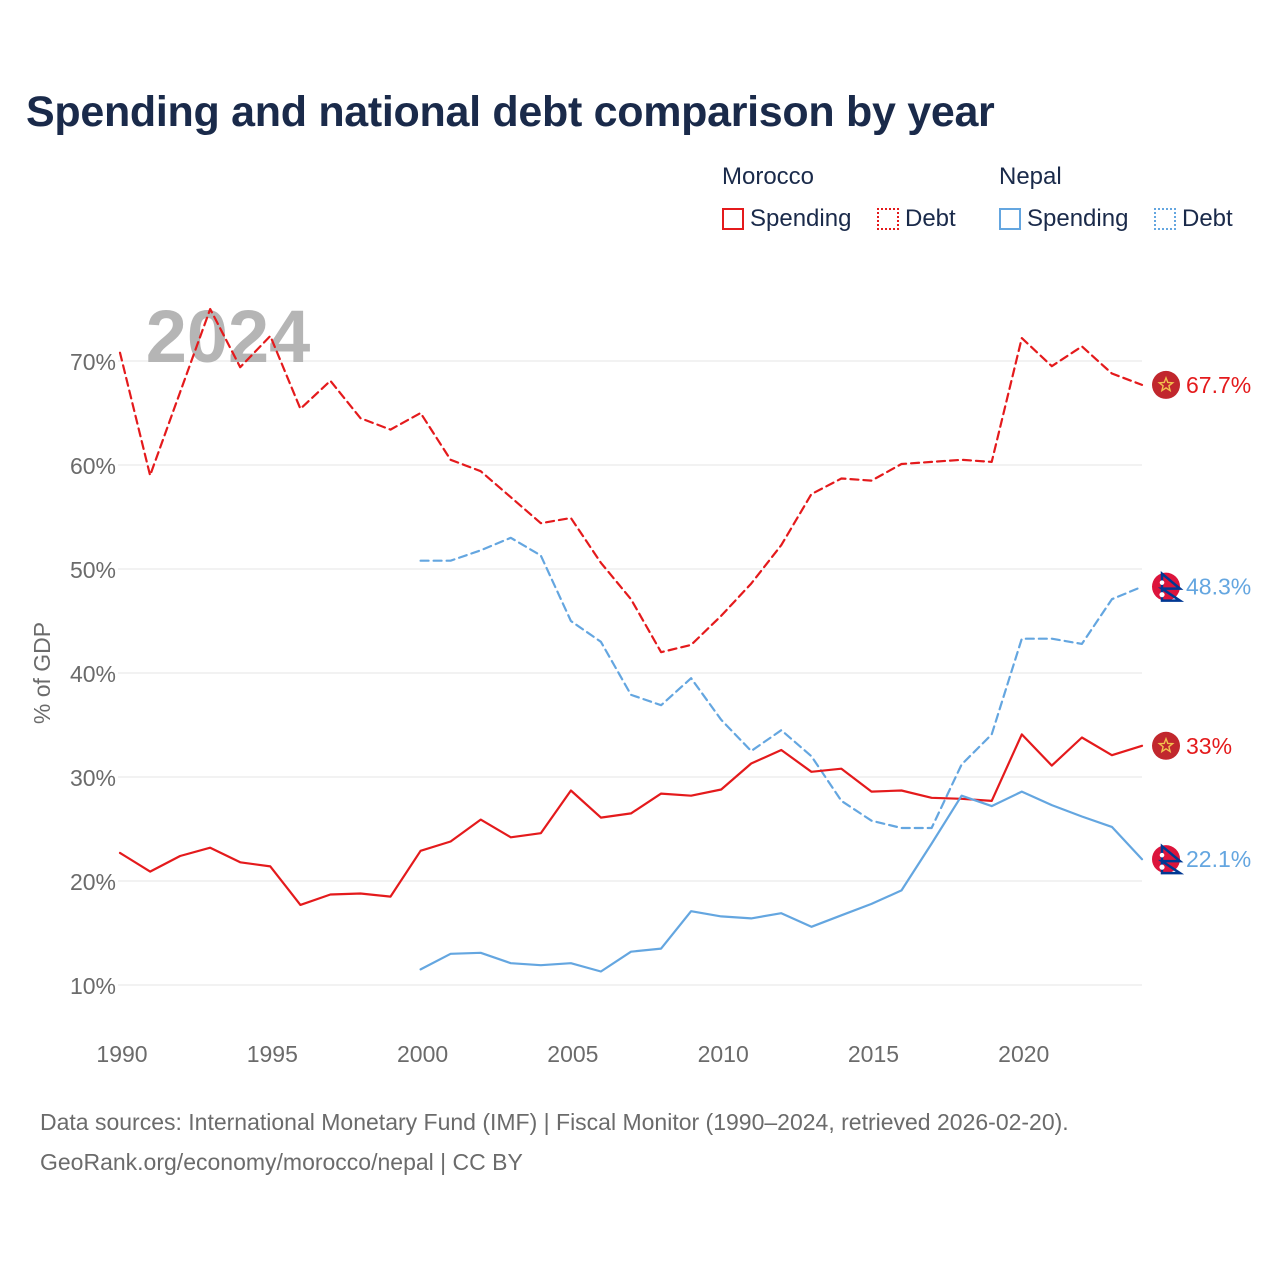  Describe the element at coordinates (768, 176) in the screenshot. I see `legend-country-label: Morocco` at that location.